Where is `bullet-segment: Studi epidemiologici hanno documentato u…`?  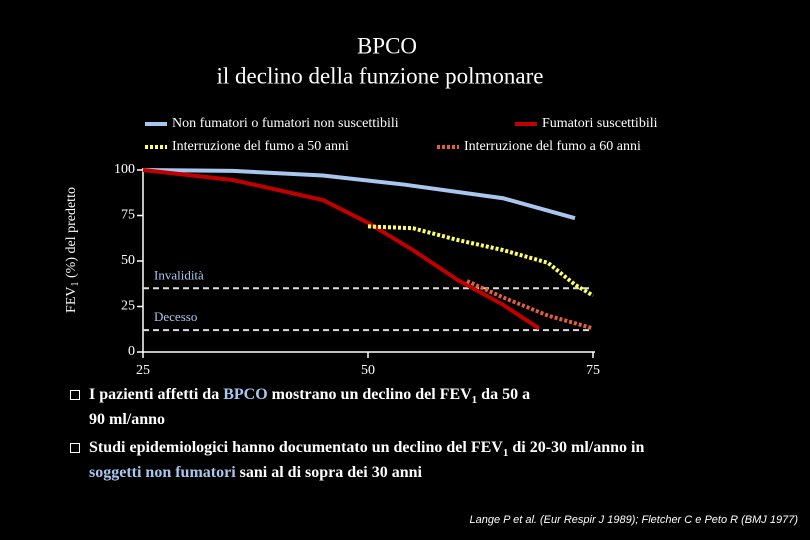 bullet-segment: Studi epidemiologici hanno documentato u… is located at coordinates (296, 447).